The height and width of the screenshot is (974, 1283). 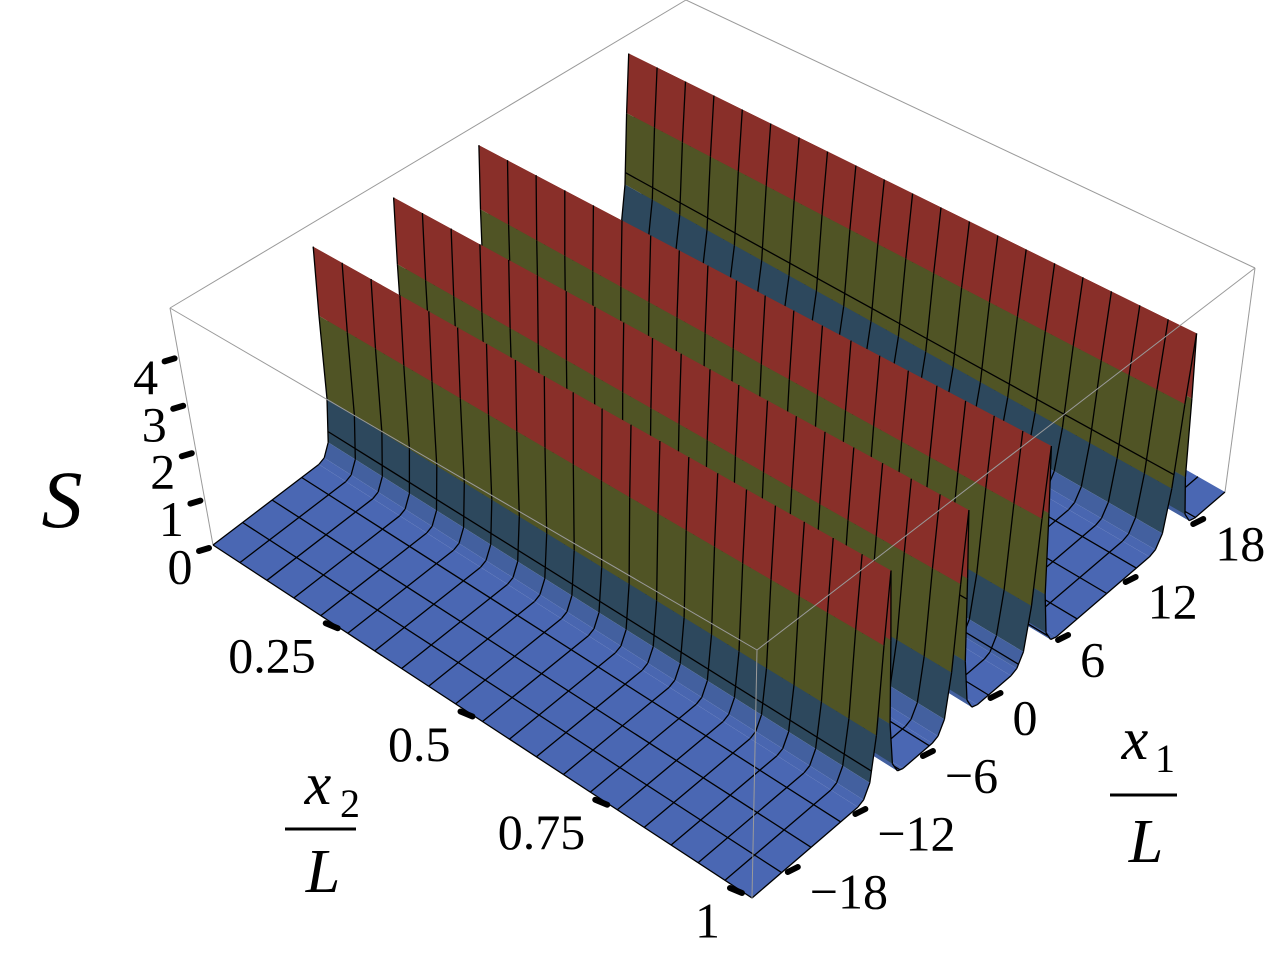 I want to click on tick-label: 0.5, so click(x=419, y=744).